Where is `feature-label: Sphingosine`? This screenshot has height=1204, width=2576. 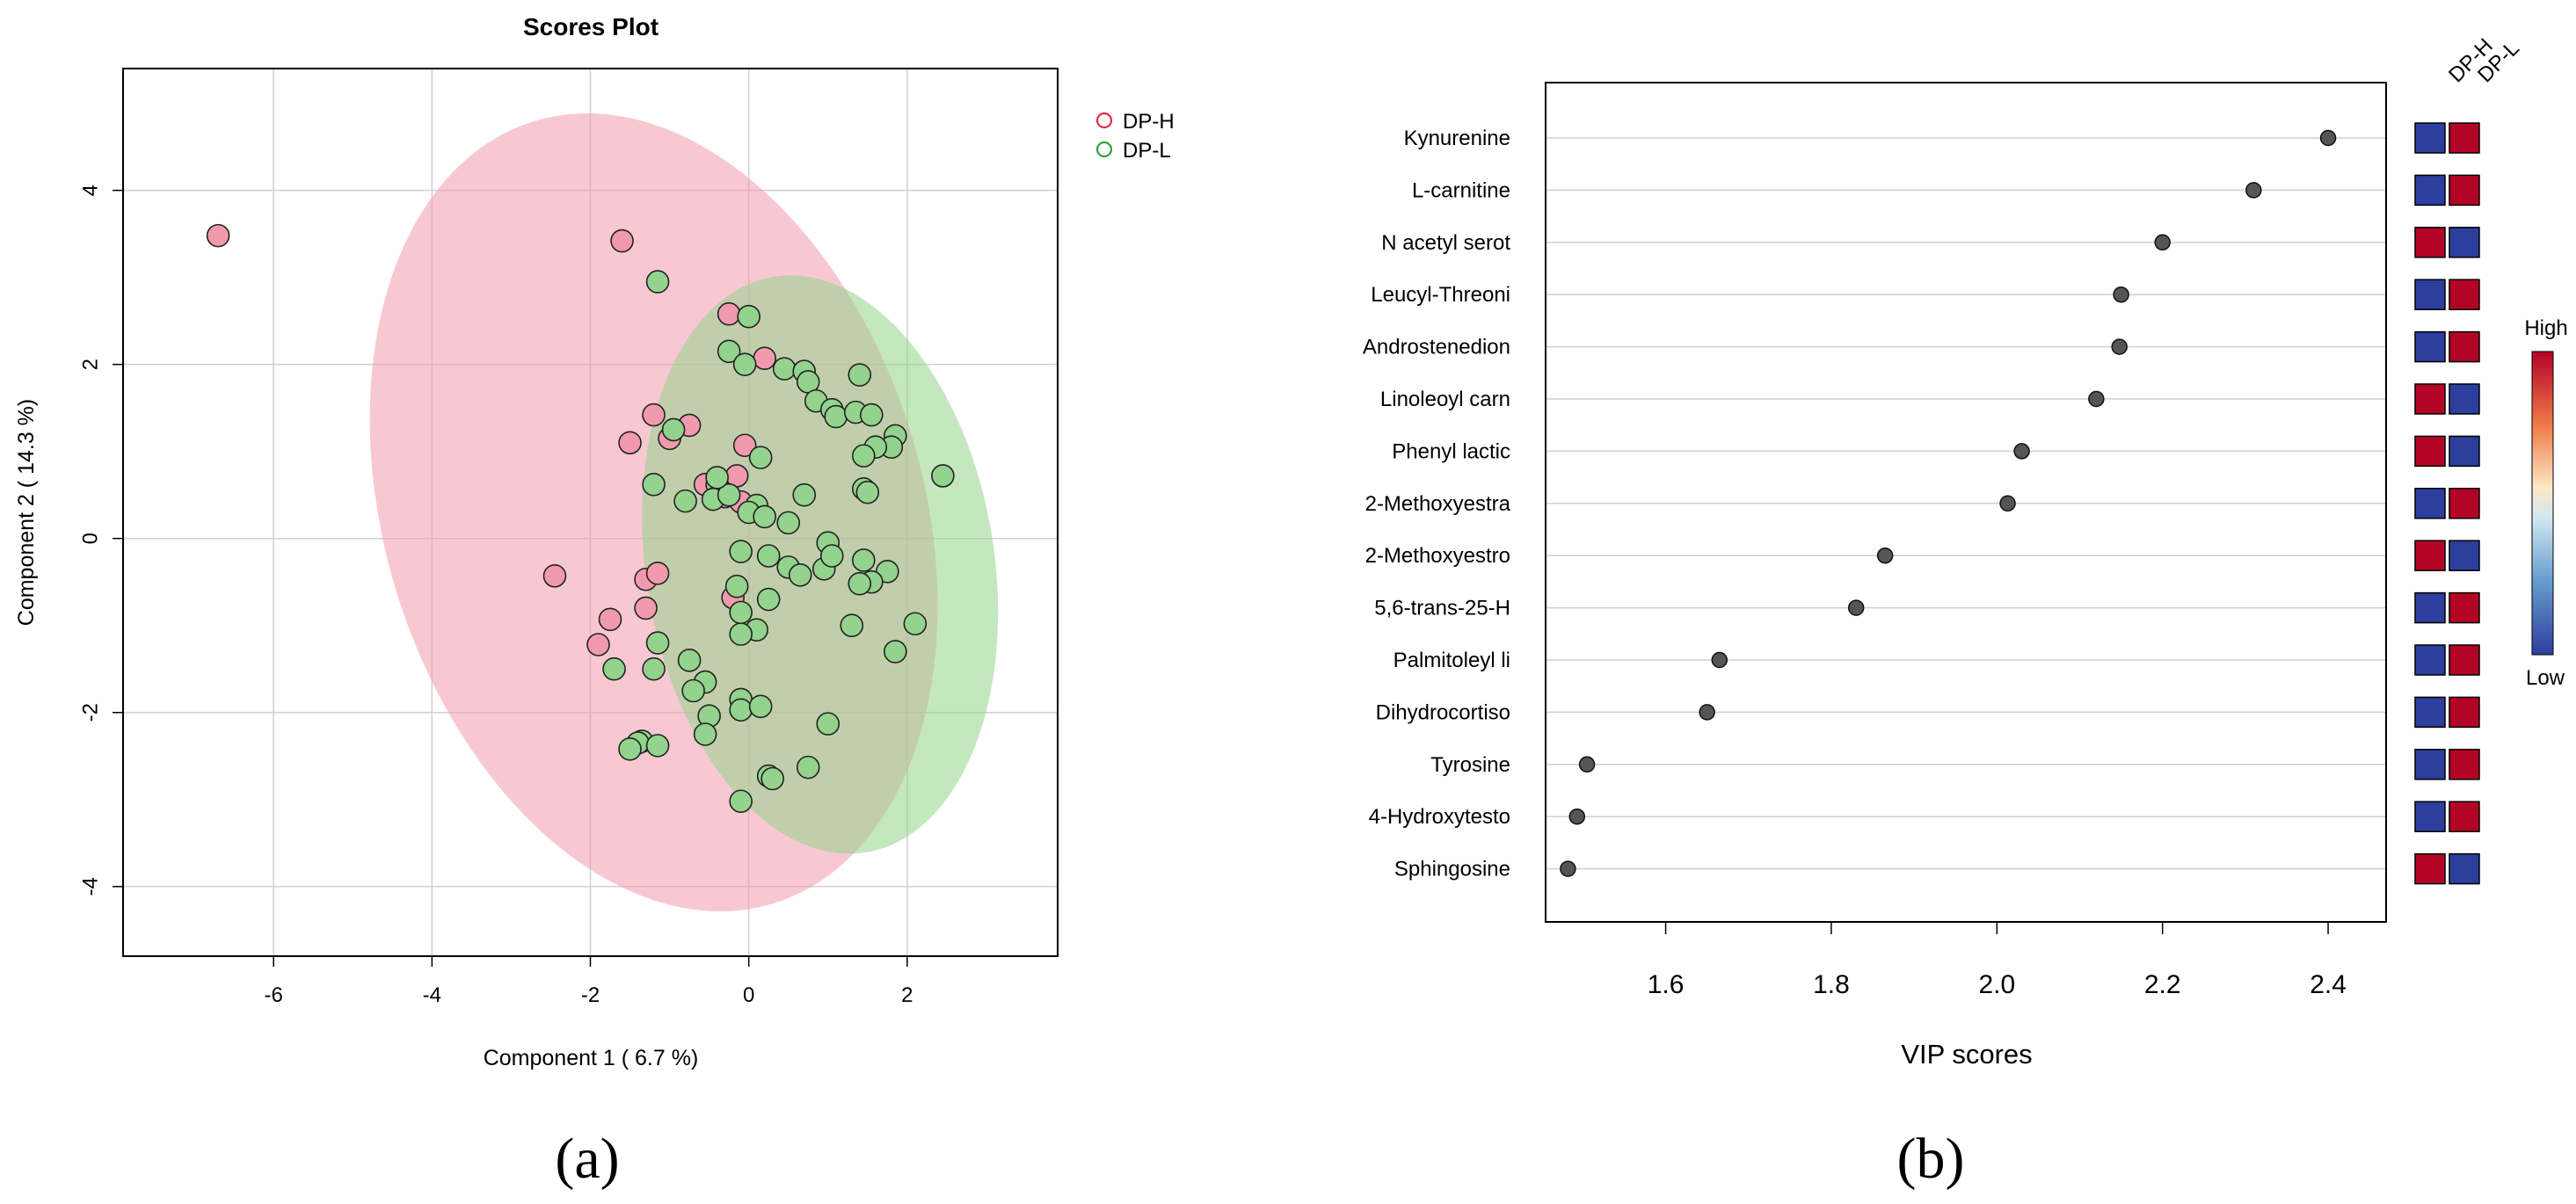 feature-label: Sphingosine is located at coordinates (1452, 869).